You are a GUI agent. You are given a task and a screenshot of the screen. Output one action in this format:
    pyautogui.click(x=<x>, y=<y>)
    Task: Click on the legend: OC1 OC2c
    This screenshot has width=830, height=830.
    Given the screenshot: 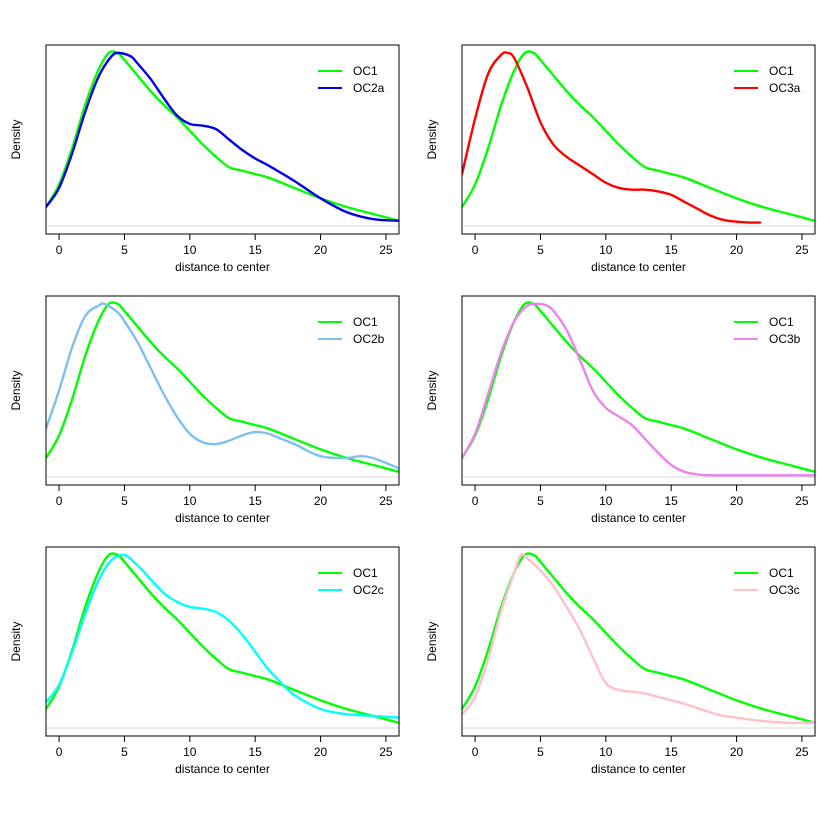 What is the action you would take?
    pyautogui.click(x=351, y=581)
    